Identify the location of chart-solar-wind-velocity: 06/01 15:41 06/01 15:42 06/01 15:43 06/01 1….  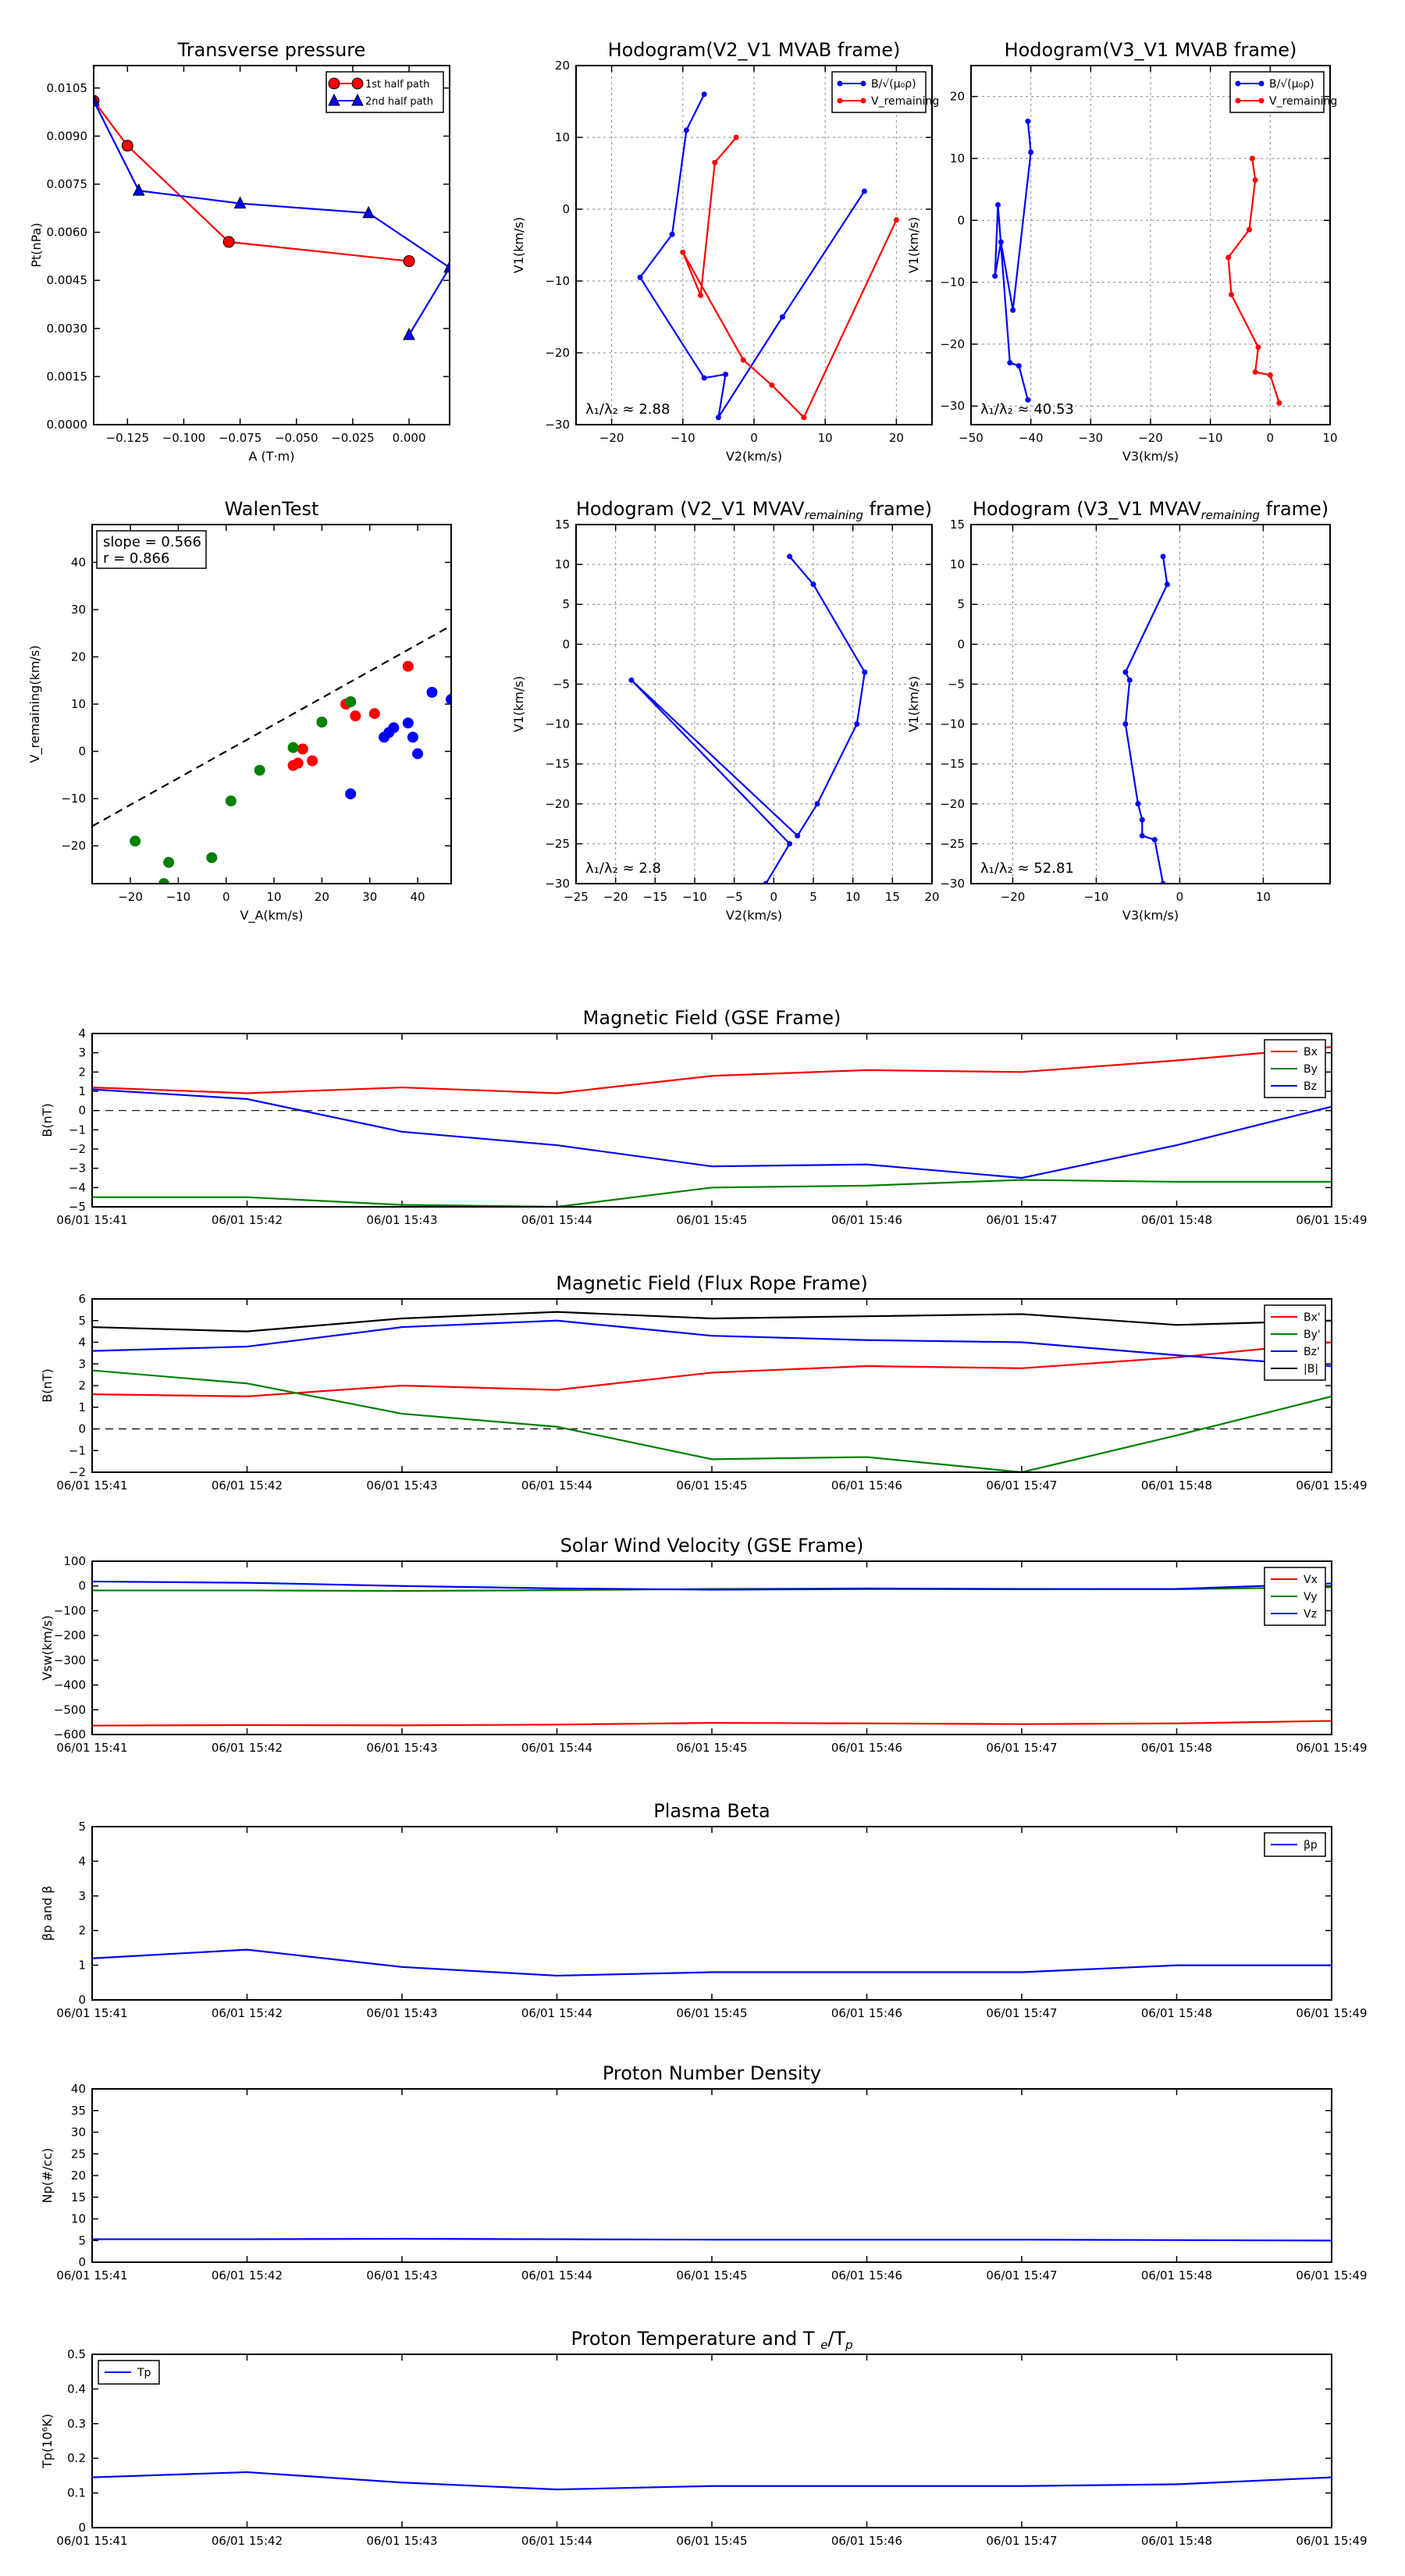
(704, 1645).